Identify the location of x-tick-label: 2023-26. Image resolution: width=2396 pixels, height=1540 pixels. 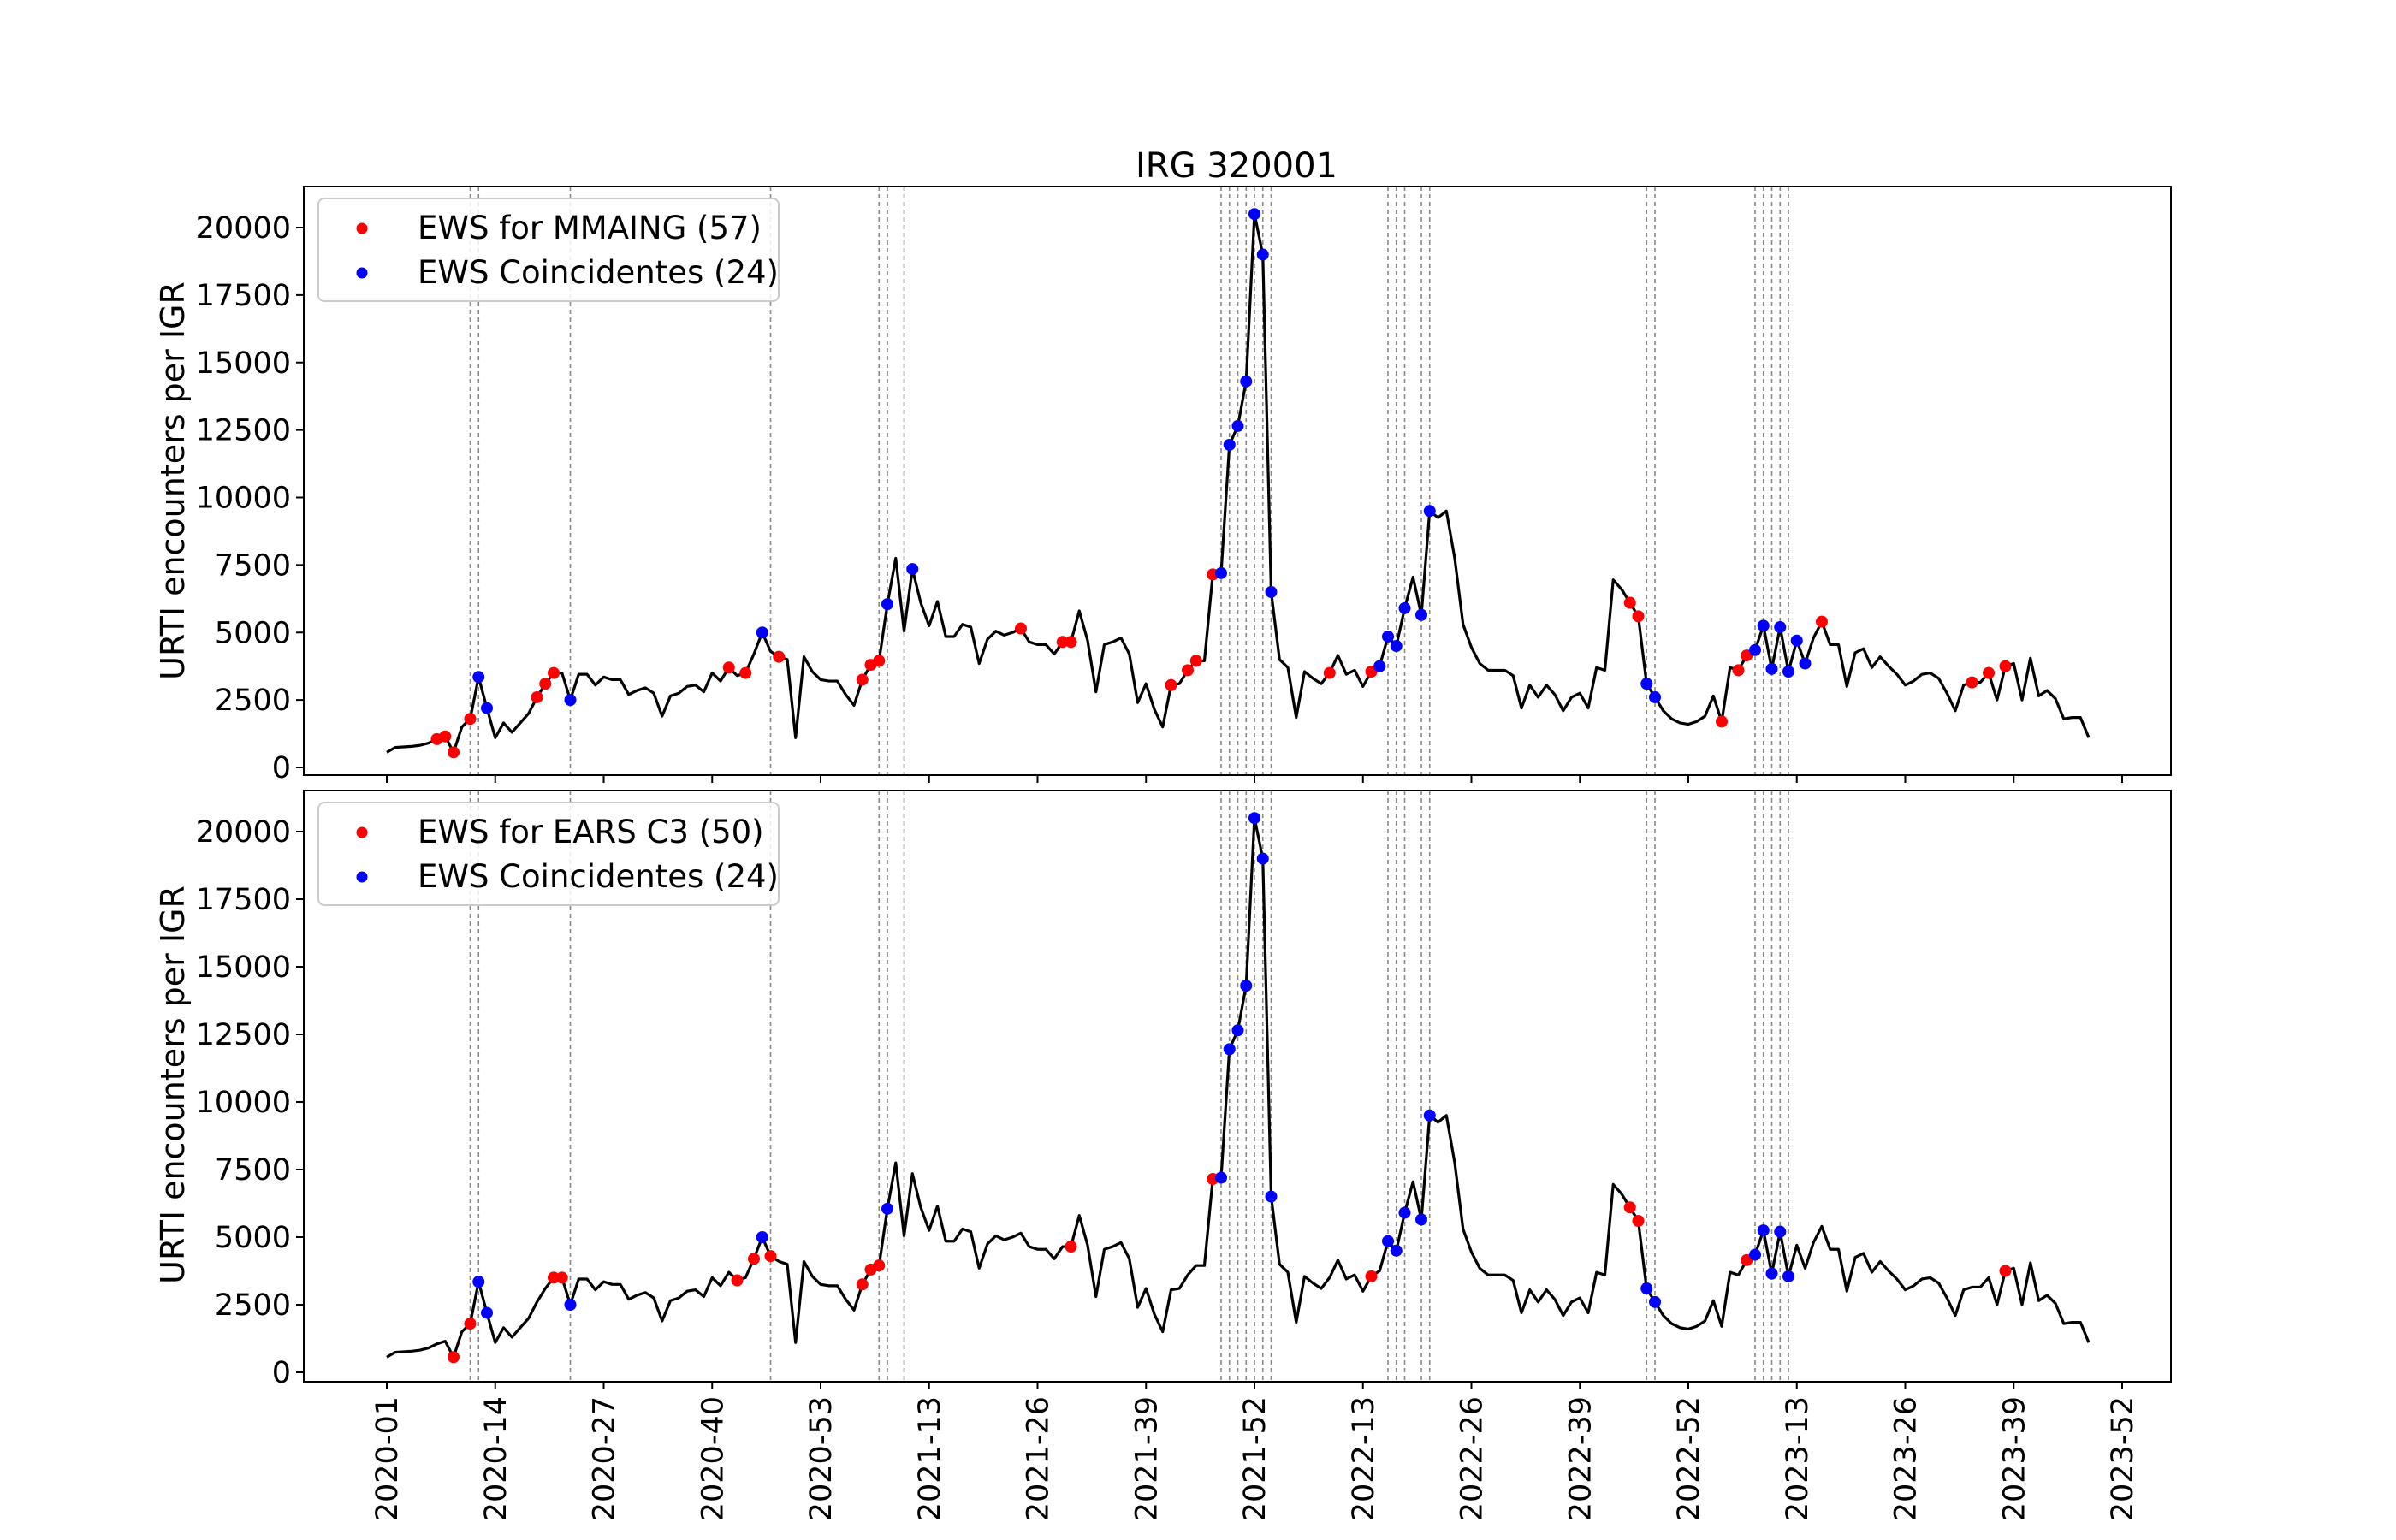
(1906, 1458).